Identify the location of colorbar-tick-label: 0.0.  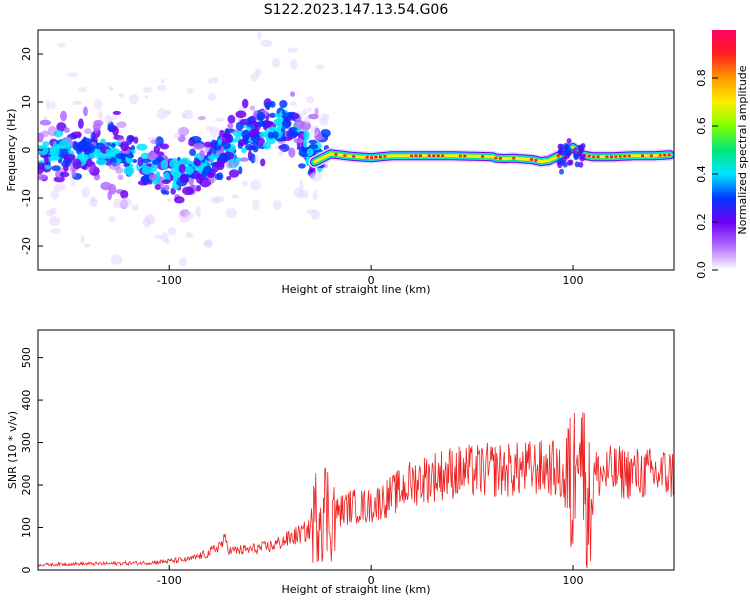
(701, 270).